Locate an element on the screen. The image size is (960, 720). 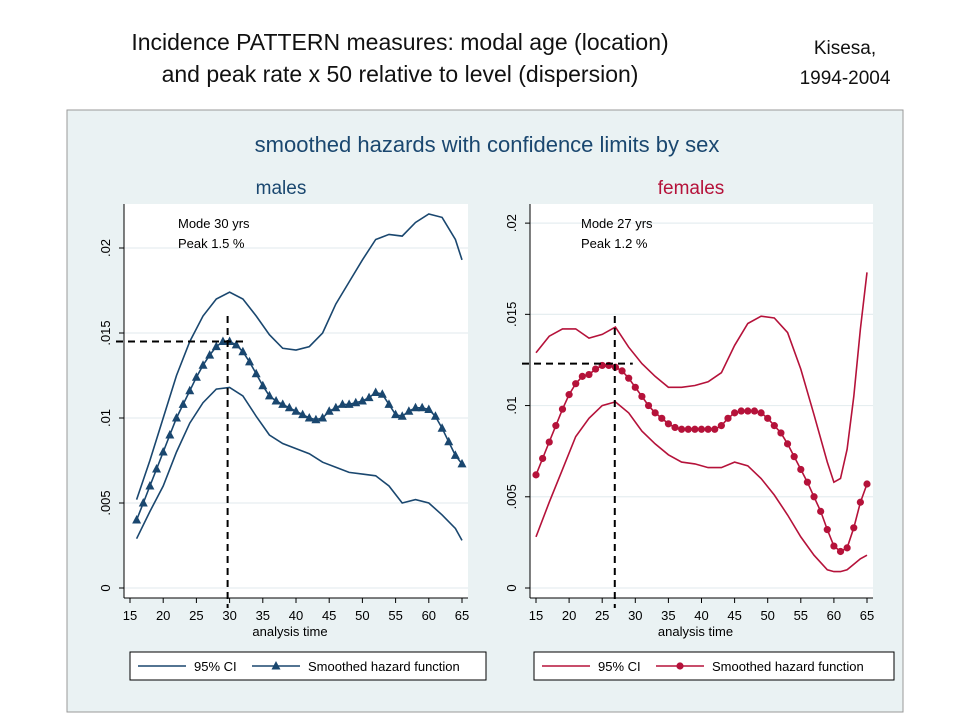
x-tick-label: 50 is located at coordinates (767, 615).